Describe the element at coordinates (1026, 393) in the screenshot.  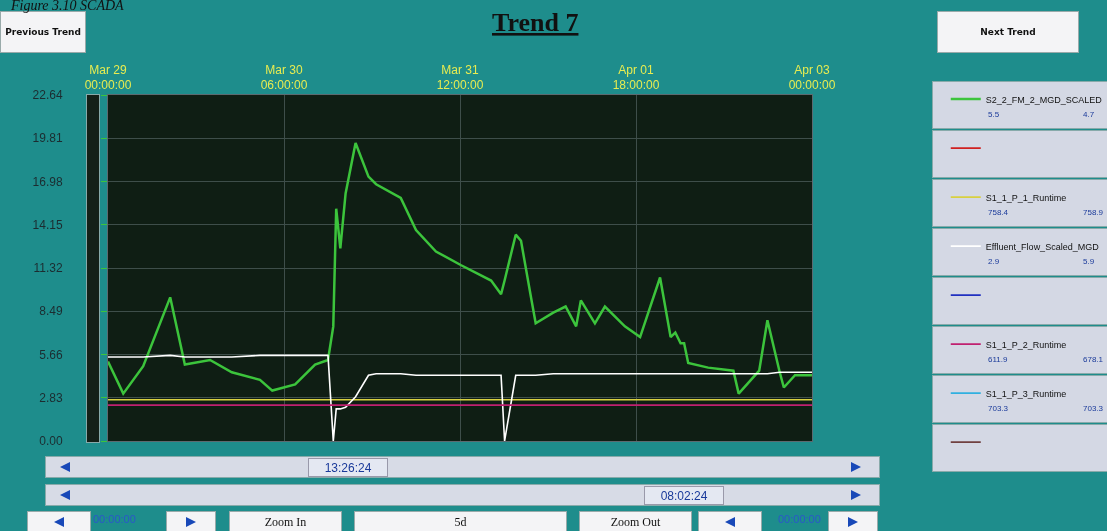
I see `legend-label: S1_1_P_3_Runtime` at that location.